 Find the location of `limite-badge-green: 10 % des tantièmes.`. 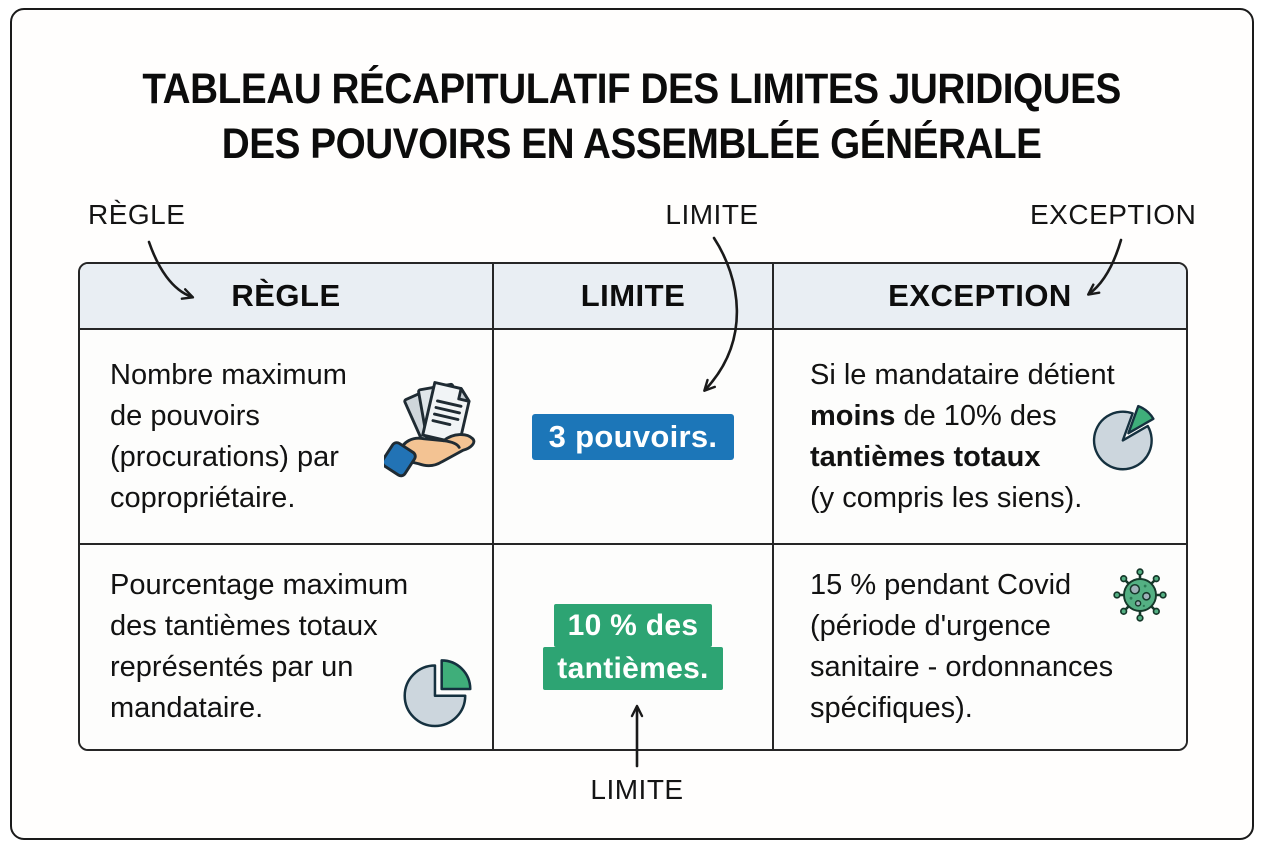

limite-badge-green: 10 % des tantièmes. is located at coordinates (633, 647).